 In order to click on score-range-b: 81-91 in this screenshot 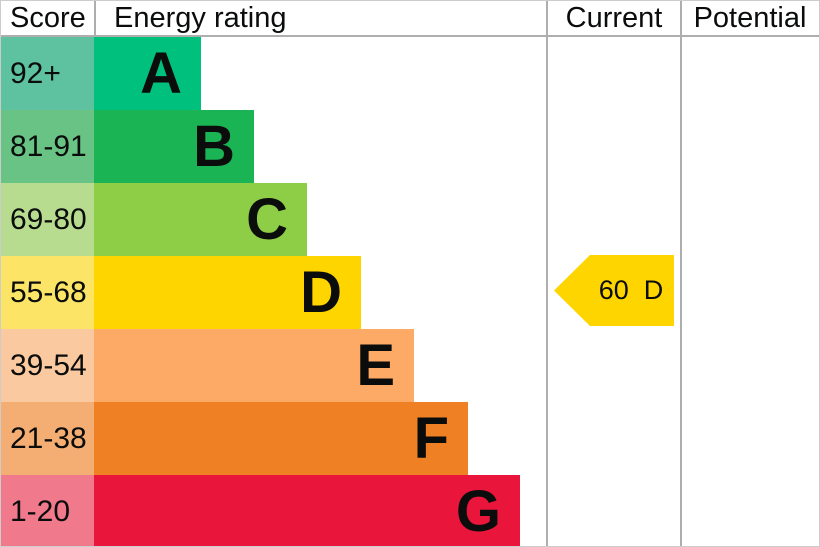, I will do `click(47, 146)`.